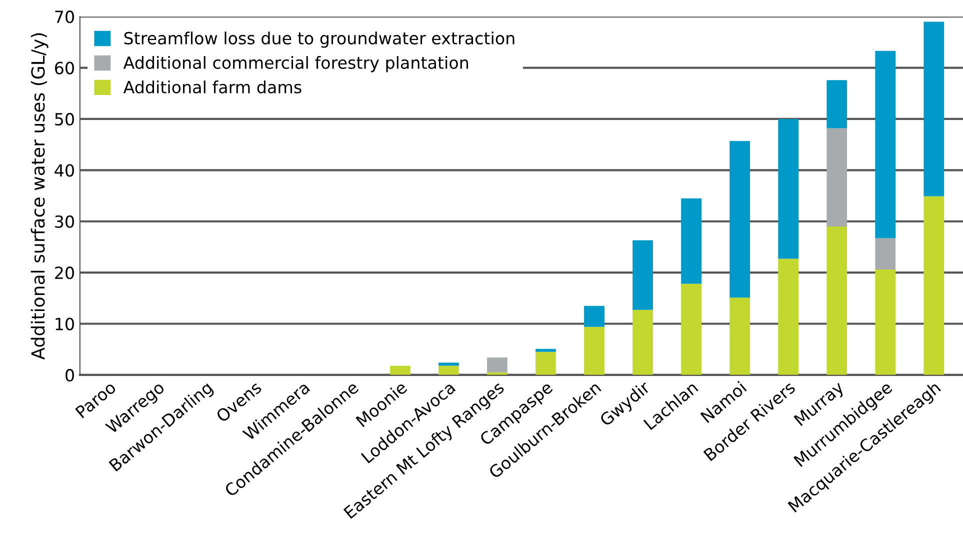  Describe the element at coordinates (65, 324) in the screenshot. I see `y-tick-label: 10` at that location.